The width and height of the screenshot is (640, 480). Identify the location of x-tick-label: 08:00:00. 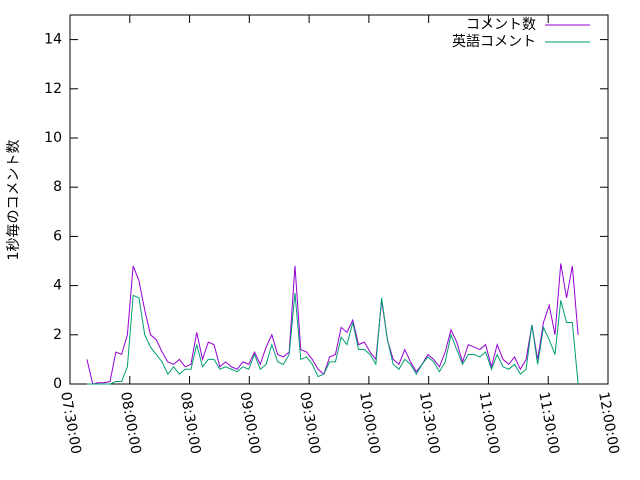
(130, 423).